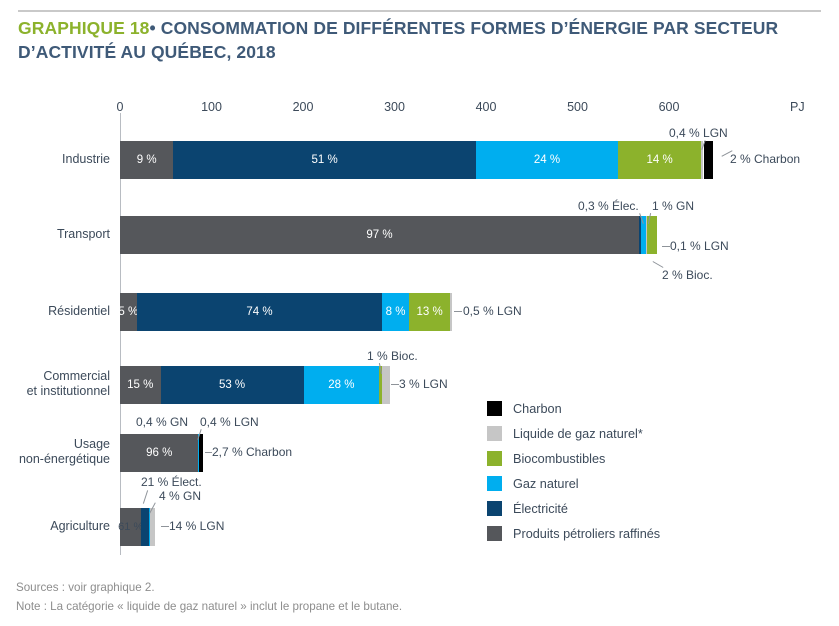  Describe the element at coordinates (259, 312) in the screenshot. I see `segment-electricite: 74 %` at that location.